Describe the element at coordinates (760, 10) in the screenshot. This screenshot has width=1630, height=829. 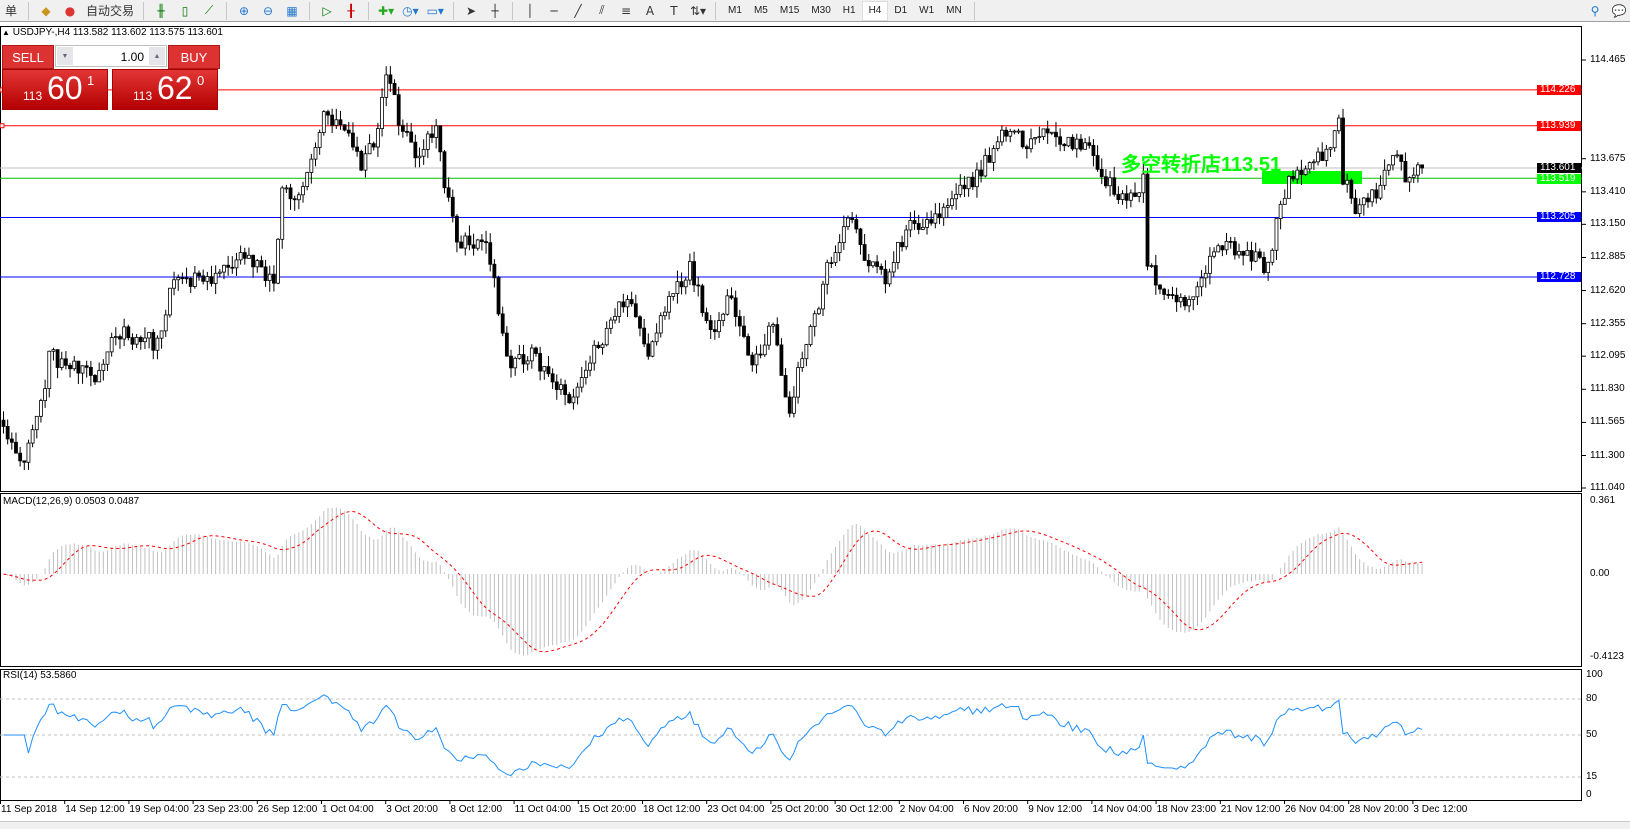
I see `timeframe-m5: M5` at that location.